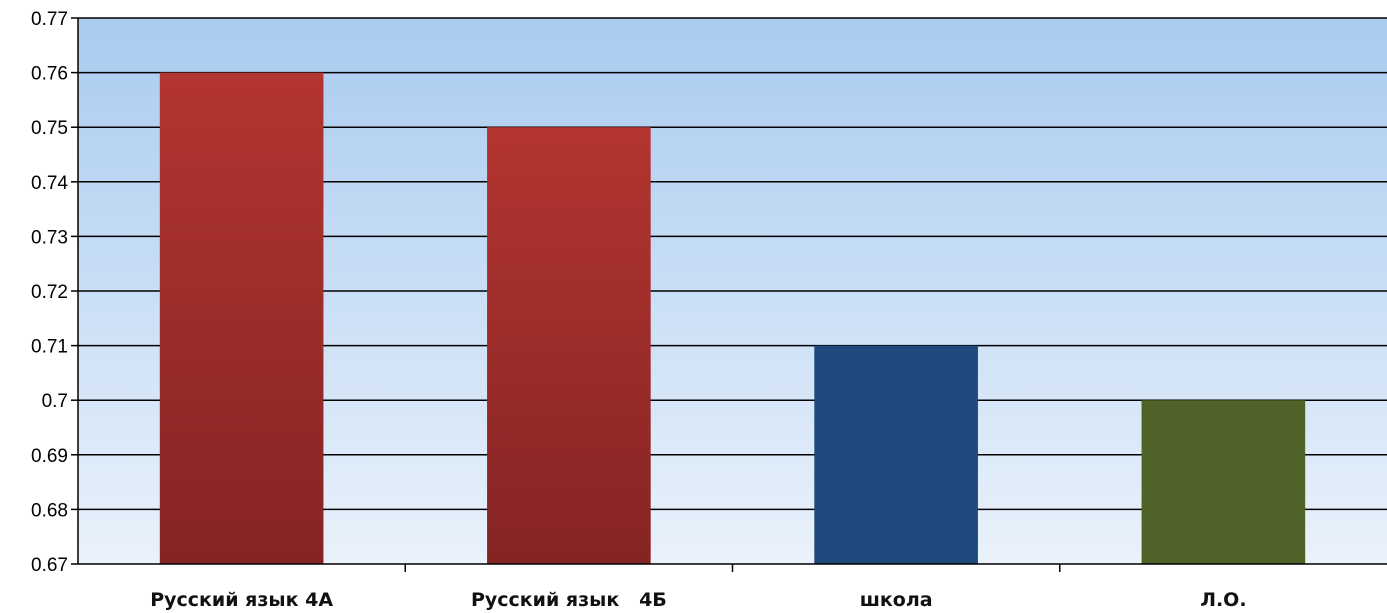 The image size is (1387, 613). Describe the element at coordinates (49, 347) in the screenshot. I see `y-tick-label: 0.71` at that location.